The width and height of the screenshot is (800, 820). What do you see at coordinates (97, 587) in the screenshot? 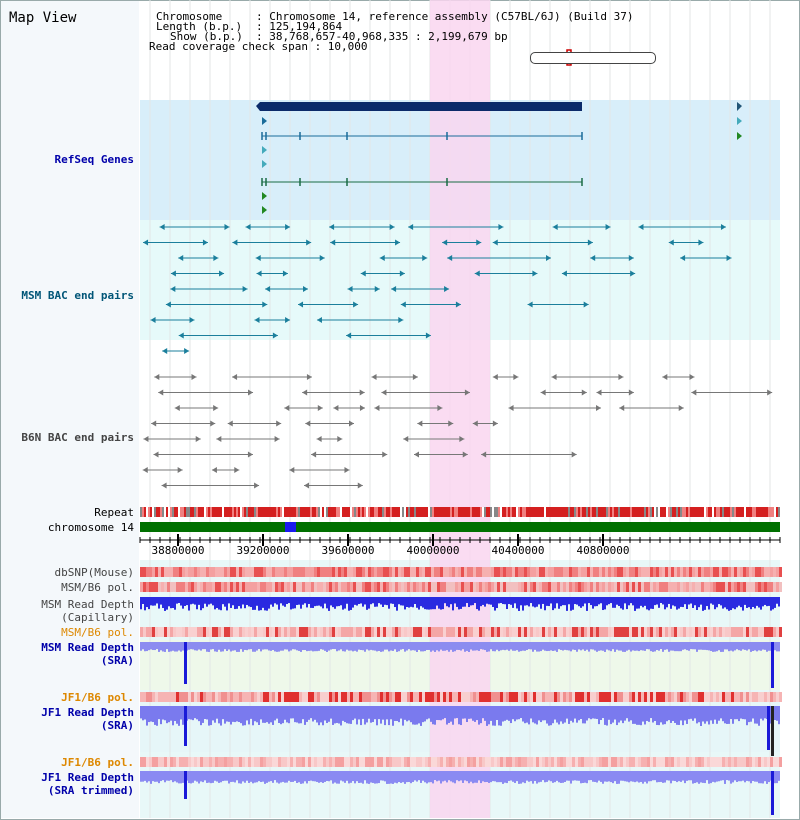
I see `track-label-msm-b6-pol-1: MSM/B6 pol.` at bounding box center [97, 587].